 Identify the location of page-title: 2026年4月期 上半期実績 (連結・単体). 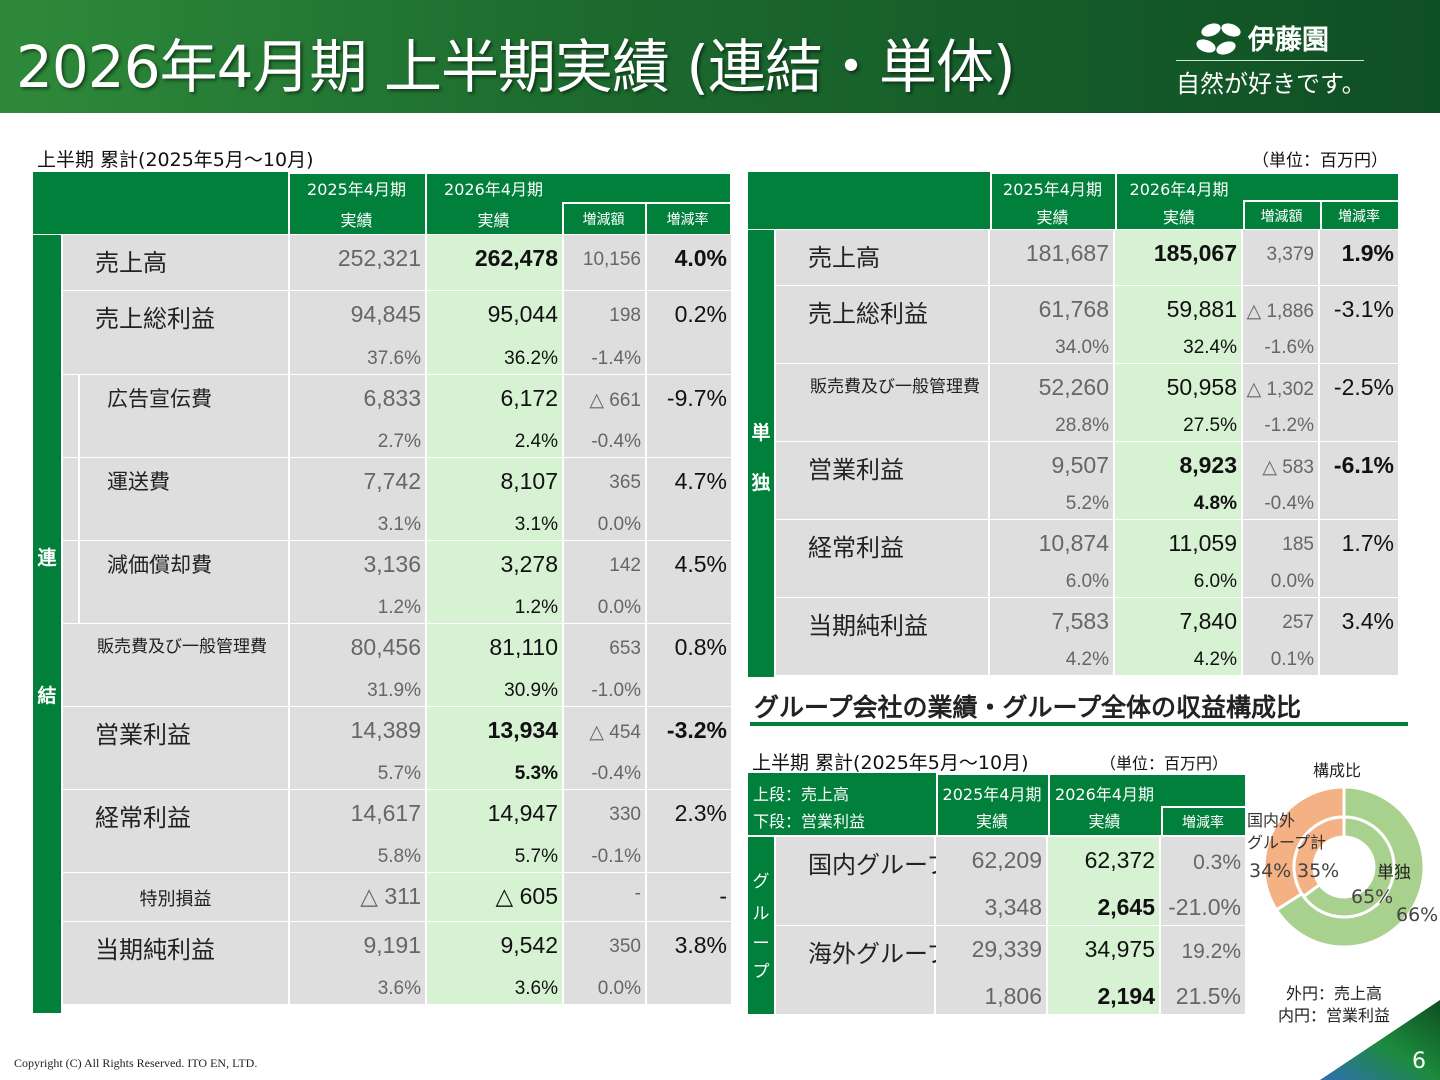
(516, 67).